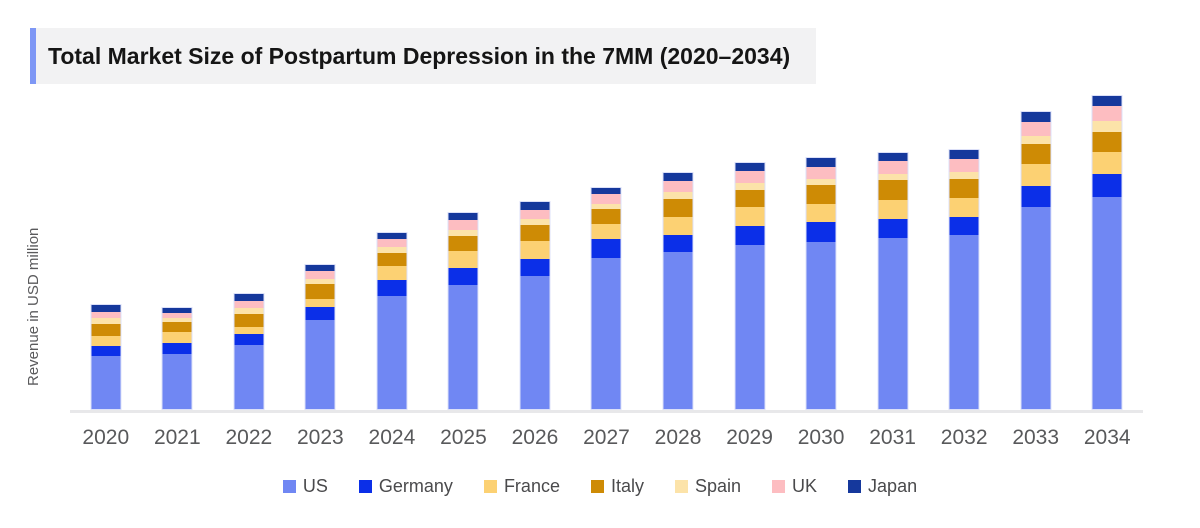  I want to click on stacked-bar-2028, so click(678, 291).